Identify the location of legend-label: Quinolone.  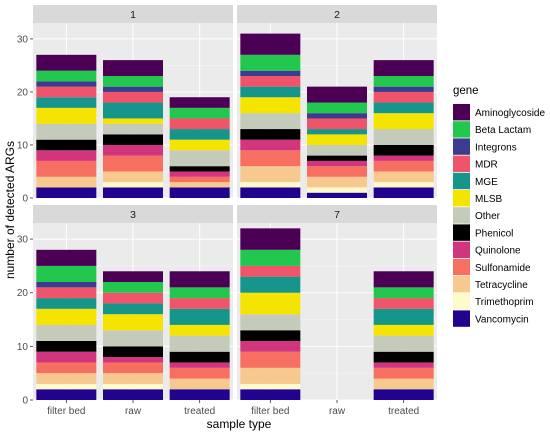
(498, 251).